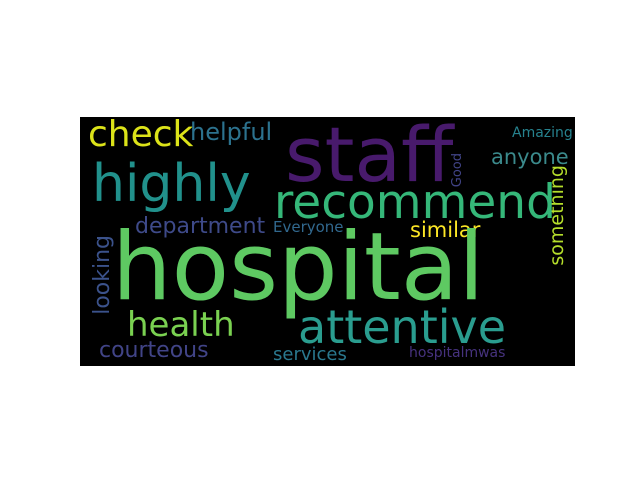 Image resolution: width=640 pixels, height=480 pixels. I want to click on word-courteous: courteous, so click(154, 350).